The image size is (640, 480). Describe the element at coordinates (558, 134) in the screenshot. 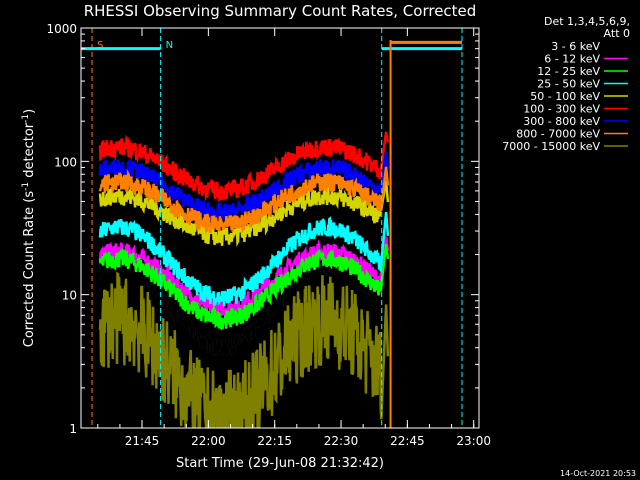

I see `legend-label-7: 800 - 7000 keV` at that location.